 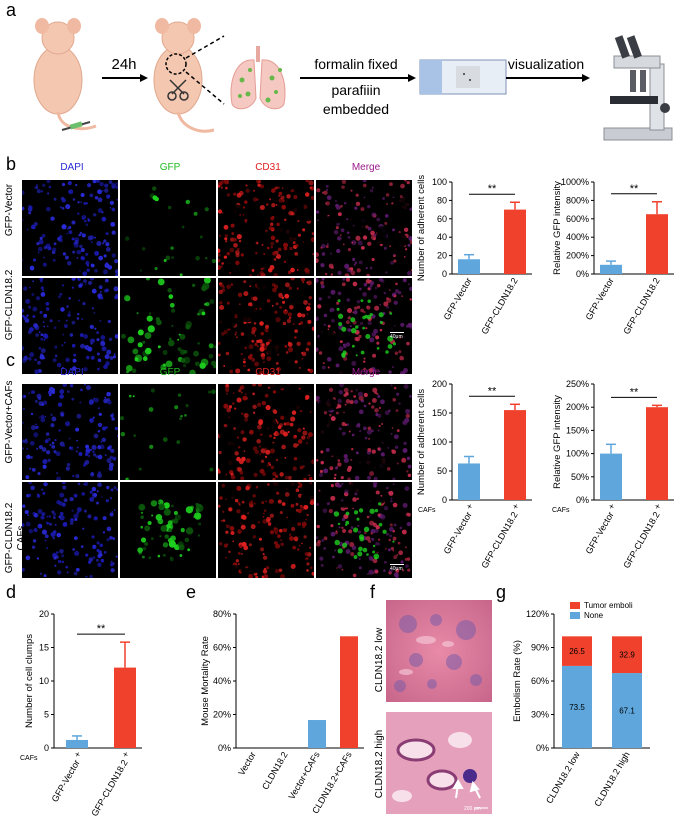 I want to click on x-tick-label: CLDN18.2, so click(x=275, y=770).